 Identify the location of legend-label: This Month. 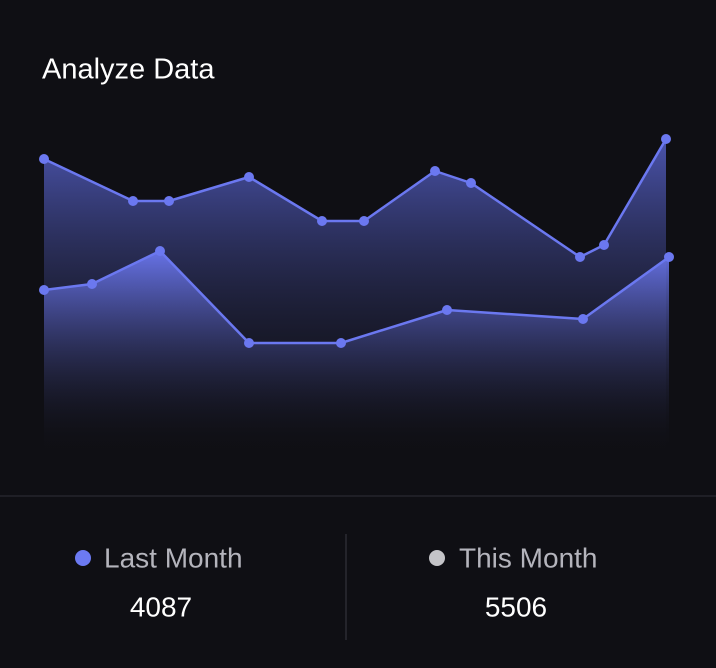
(528, 557).